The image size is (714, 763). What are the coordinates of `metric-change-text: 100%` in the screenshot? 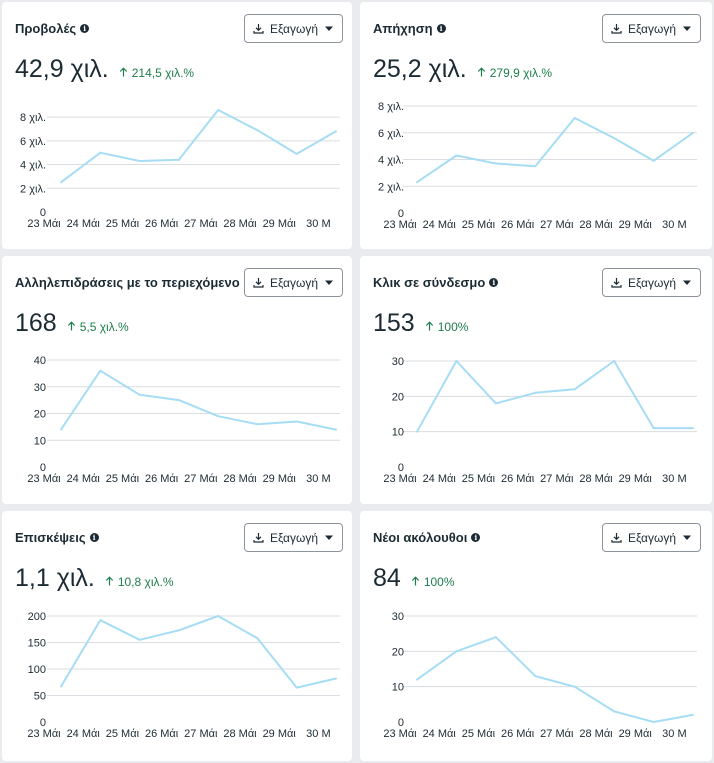 It's located at (453, 327).